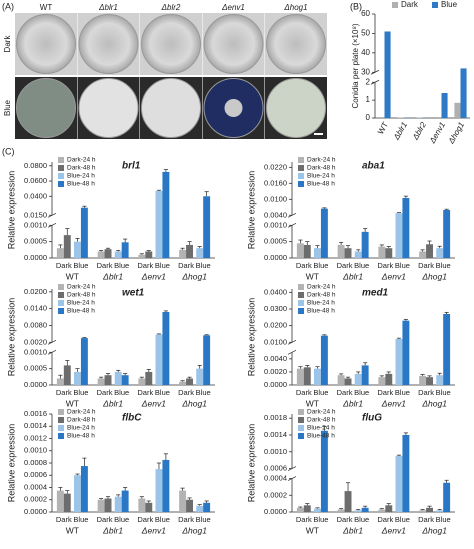 This screenshot has height=549, width=474. I want to click on y-tick-label: 1, so click(368, 99).